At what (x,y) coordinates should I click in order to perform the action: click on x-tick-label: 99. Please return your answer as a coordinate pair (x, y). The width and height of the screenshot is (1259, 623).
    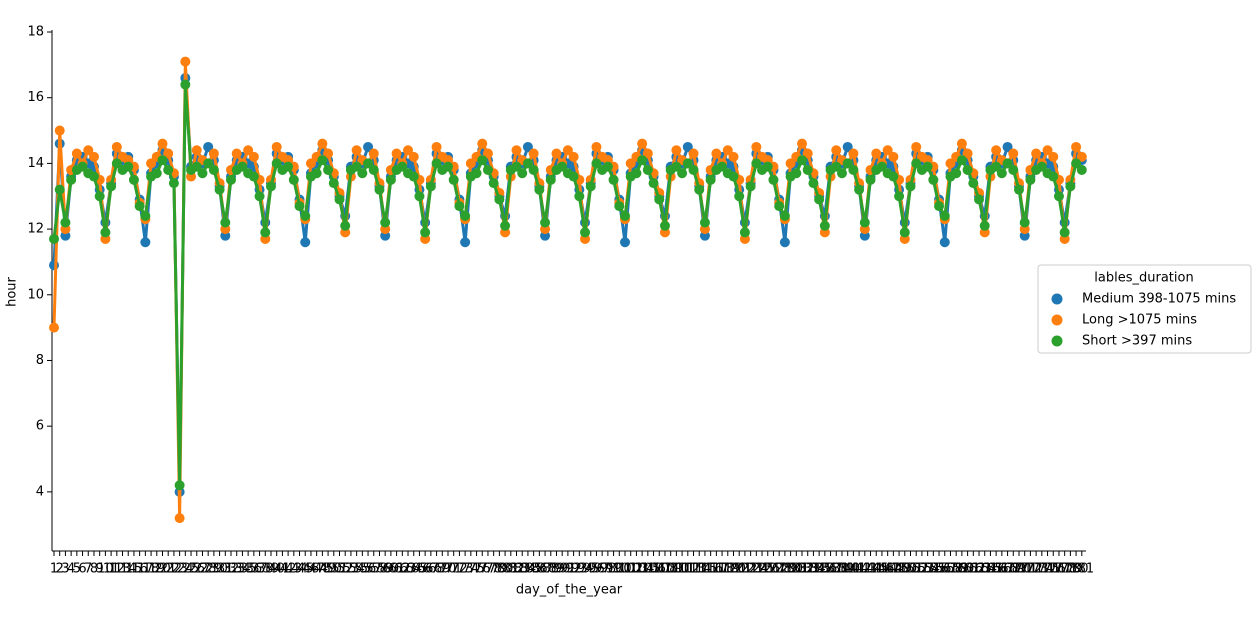
    Looking at the image, I should click on (613, 569).